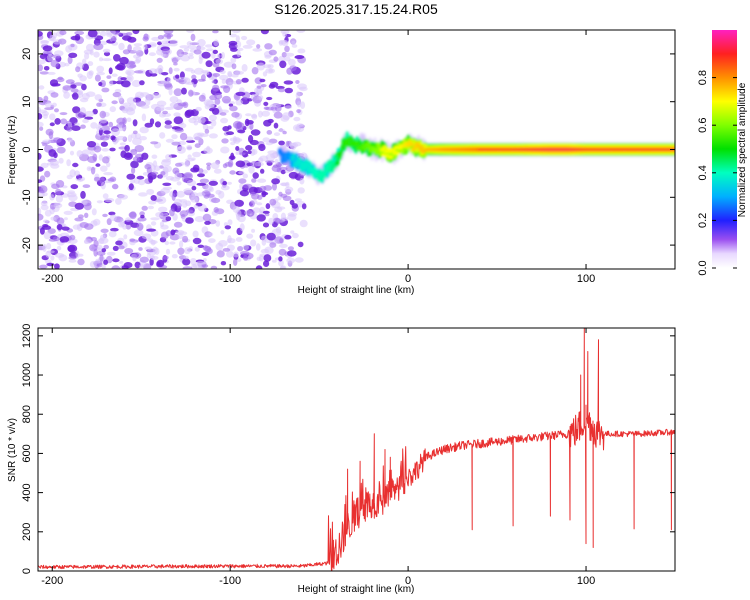 This screenshot has height=600, width=750. What do you see at coordinates (703, 172) in the screenshot?
I see `colorbar-tick-label: 0.4` at bounding box center [703, 172].